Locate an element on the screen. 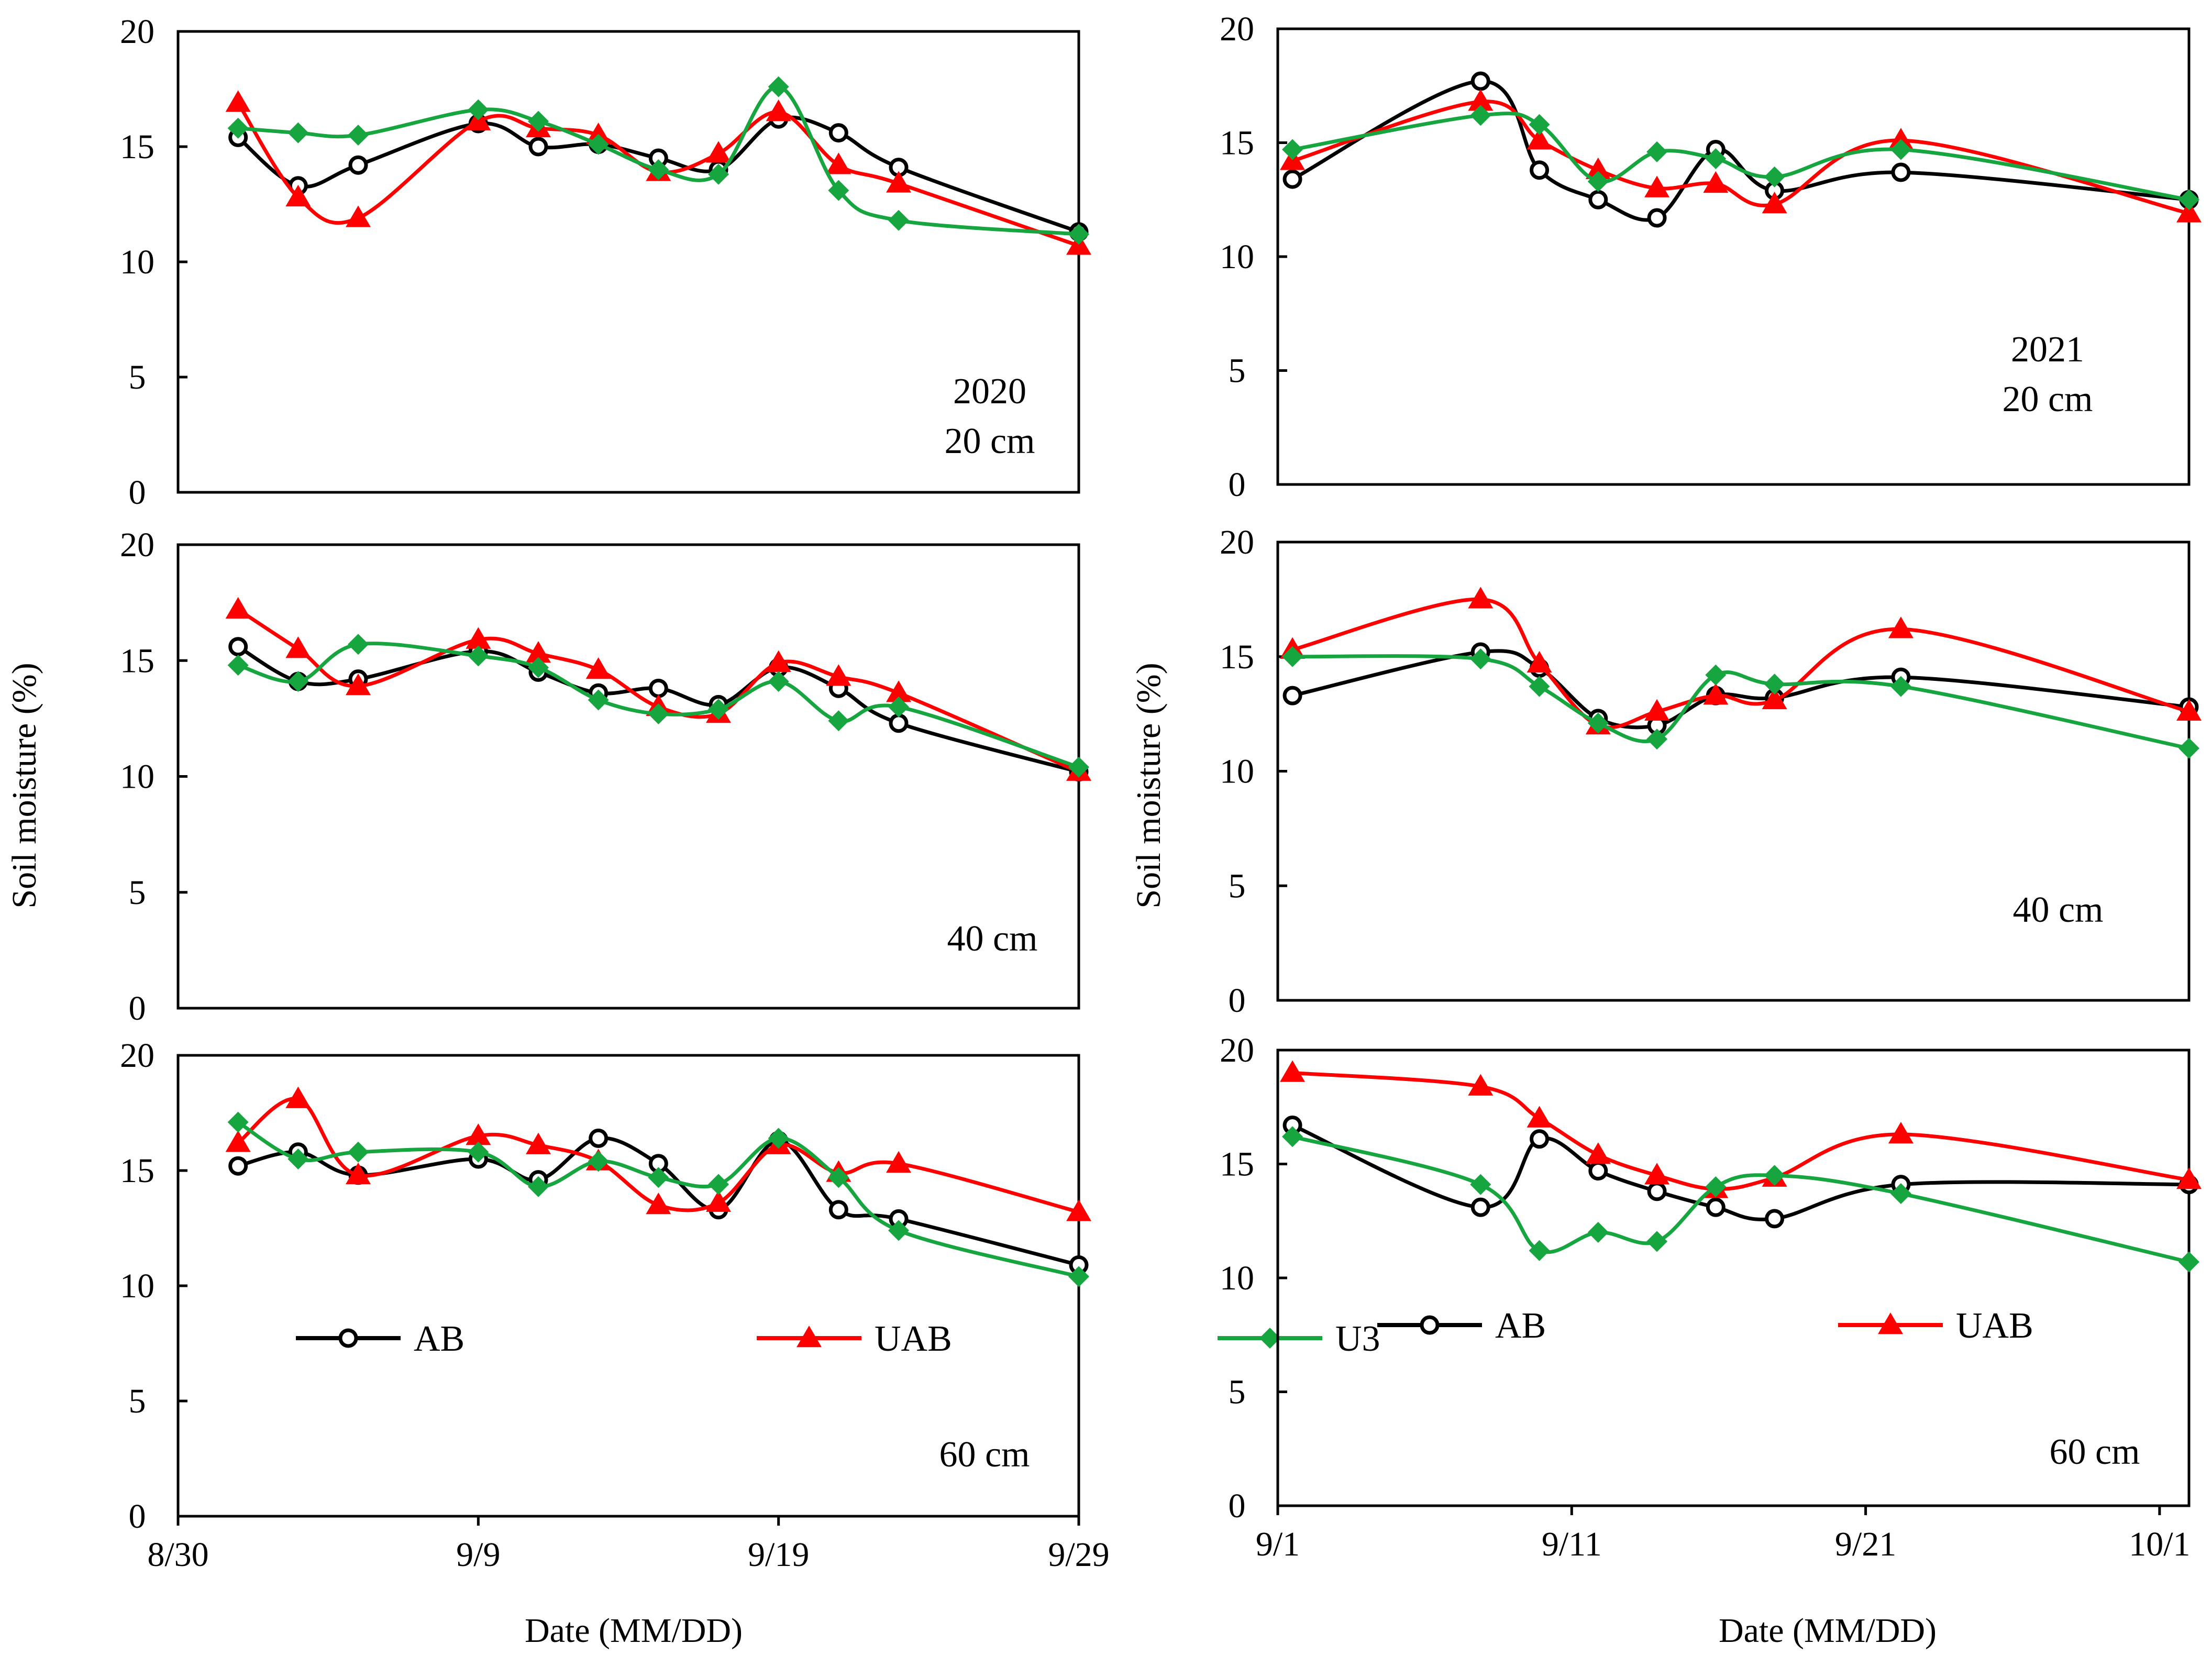 Image resolution: width=2212 pixels, height=1655 pixels. legend-label-UAB: UAB is located at coordinates (913, 1339).